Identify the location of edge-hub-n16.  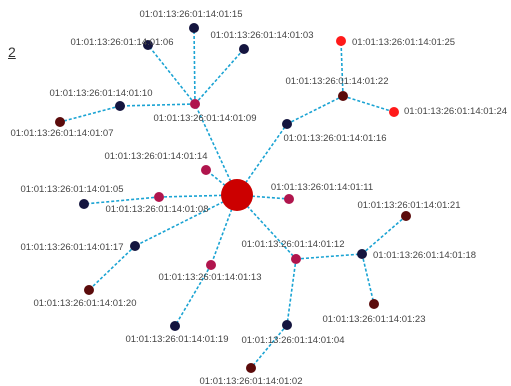
(262, 159).